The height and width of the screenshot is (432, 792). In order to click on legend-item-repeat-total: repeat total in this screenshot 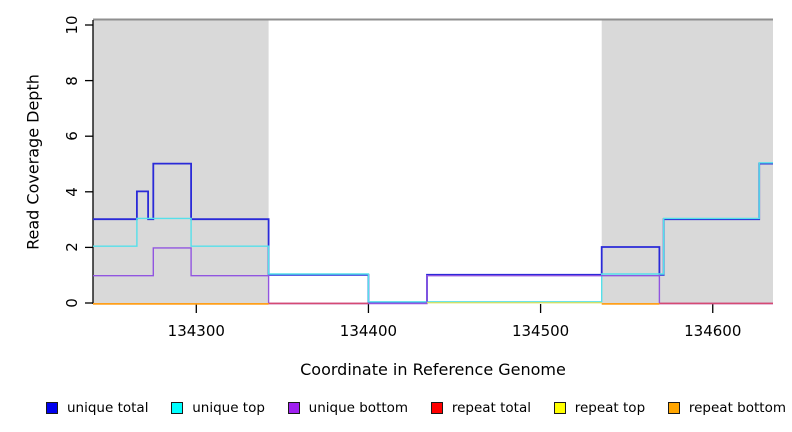, I will do `click(480, 408)`.